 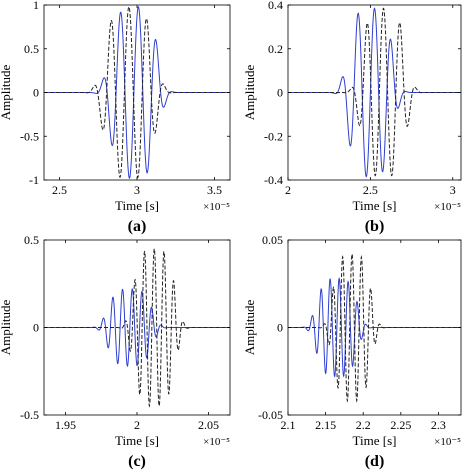 I want to click on y-tick-label: 0.4, so click(x=275, y=6).